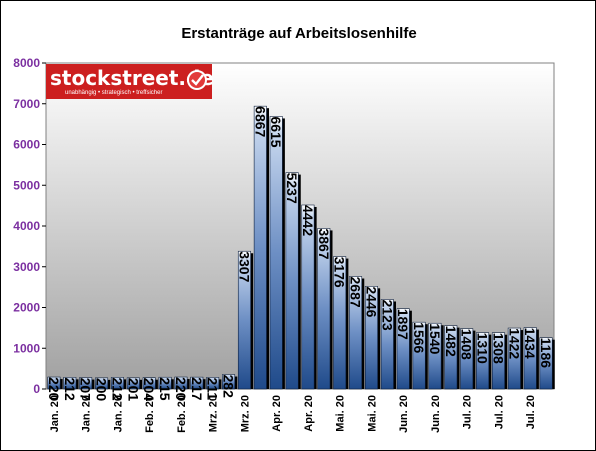  Describe the element at coordinates (113, 93) in the screenshot. I see `logo-tagline: unabhängig • strategisch • treffsicher` at that location.